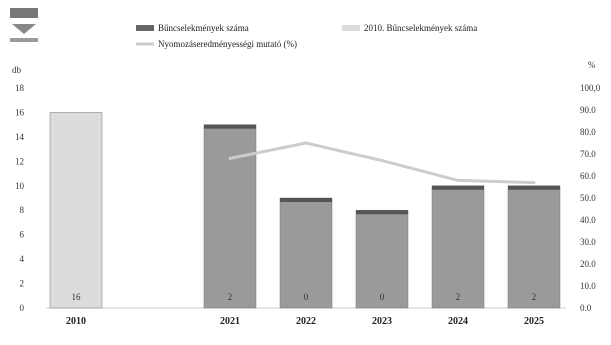 Image resolution: width=611 pixels, height=345 pixels. Describe the element at coordinates (203, 28) in the screenshot. I see `legend-label-bunc: Bűncselekmények száma` at that location.